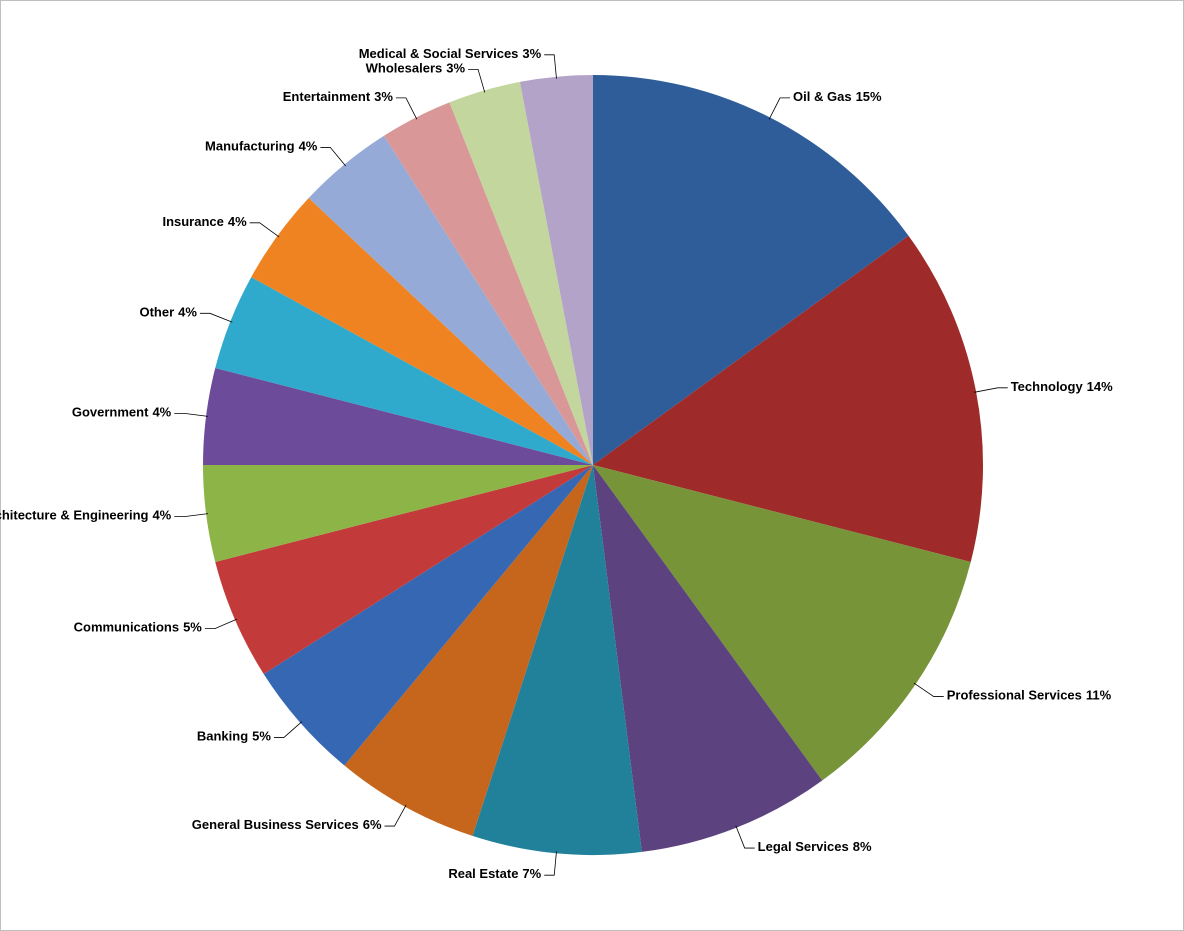  I want to click on data-label: Legal Services 8%, so click(815, 847).